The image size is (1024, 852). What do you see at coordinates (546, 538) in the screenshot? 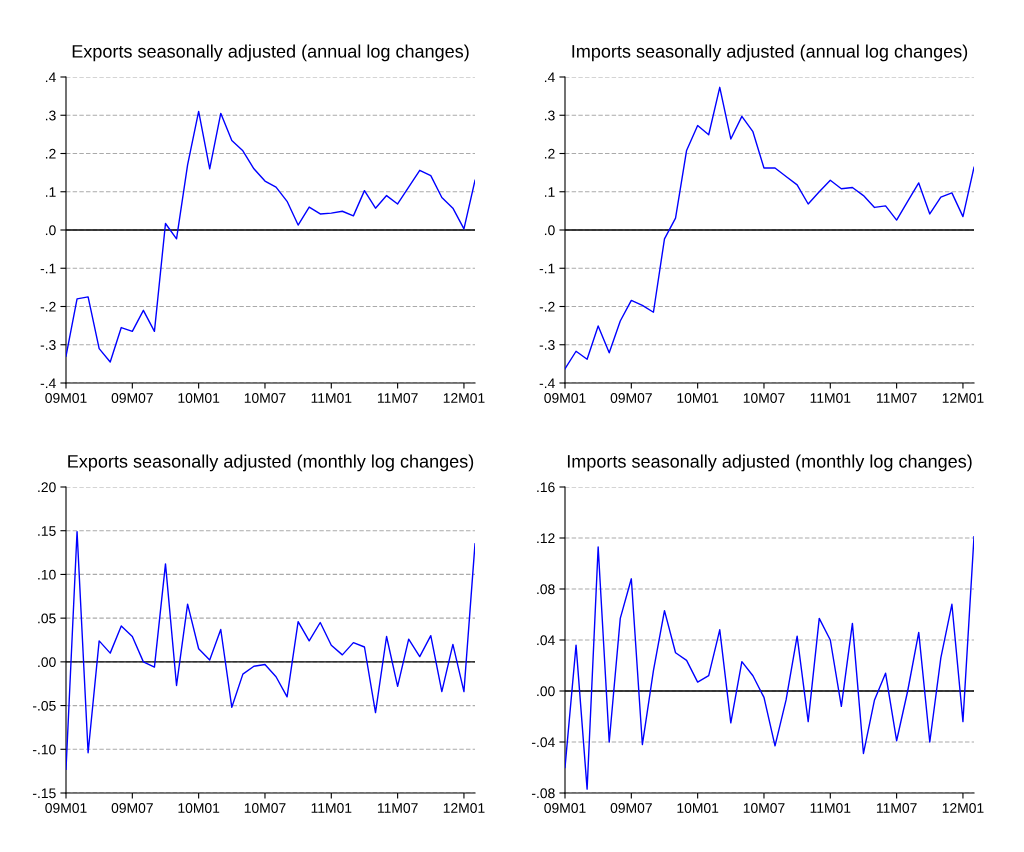
I see `y-tick-label: .12` at bounding box center [546, 538].